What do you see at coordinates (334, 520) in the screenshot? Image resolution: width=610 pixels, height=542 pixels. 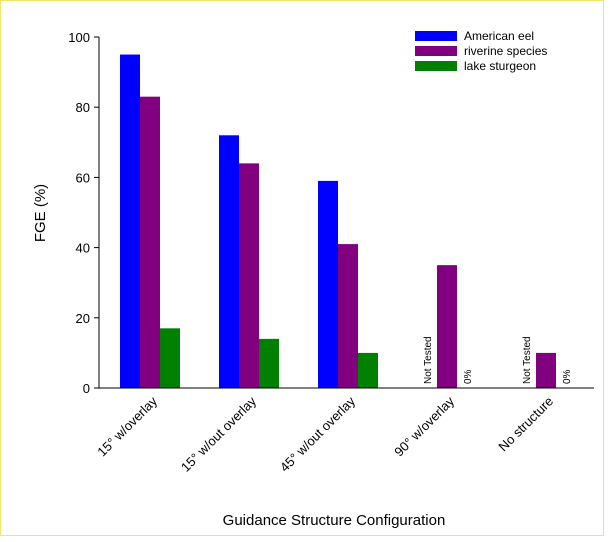 I see `x-axis-title: Guidance Structure Configuration` at bounding box center [334, 520].